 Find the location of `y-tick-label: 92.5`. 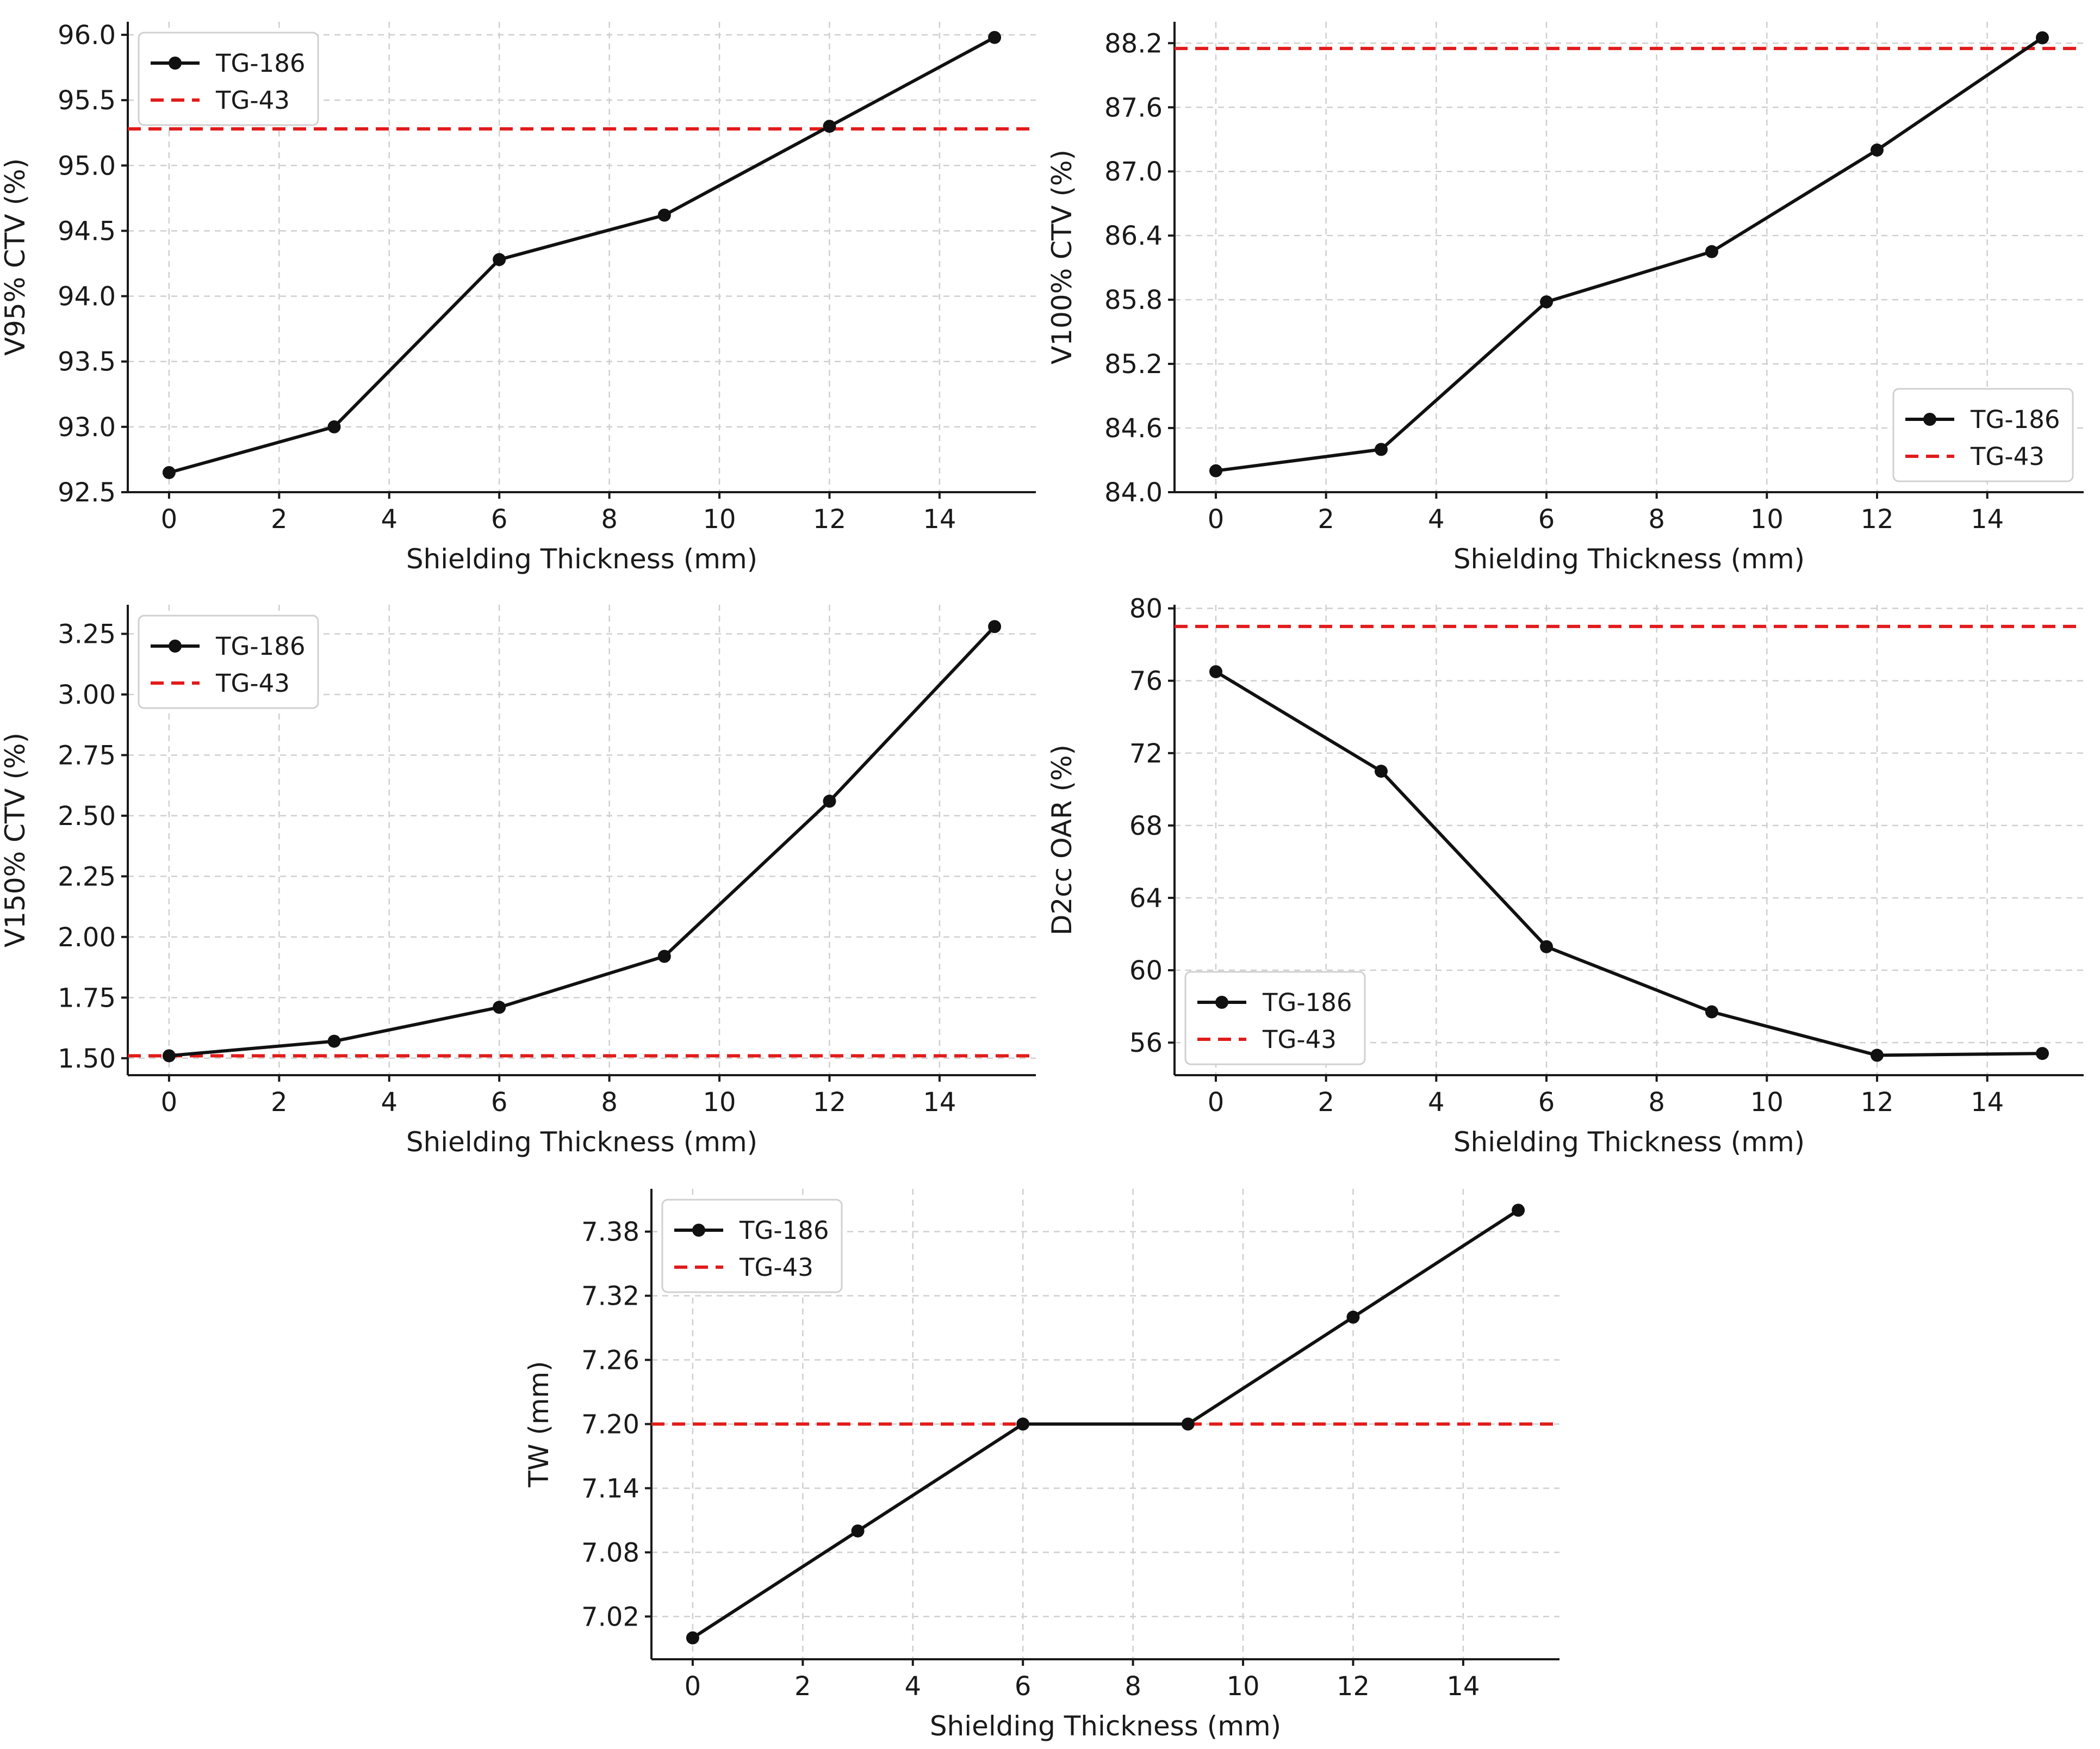

y-tick-label: 92.5 is located at coordinates (87, 493).